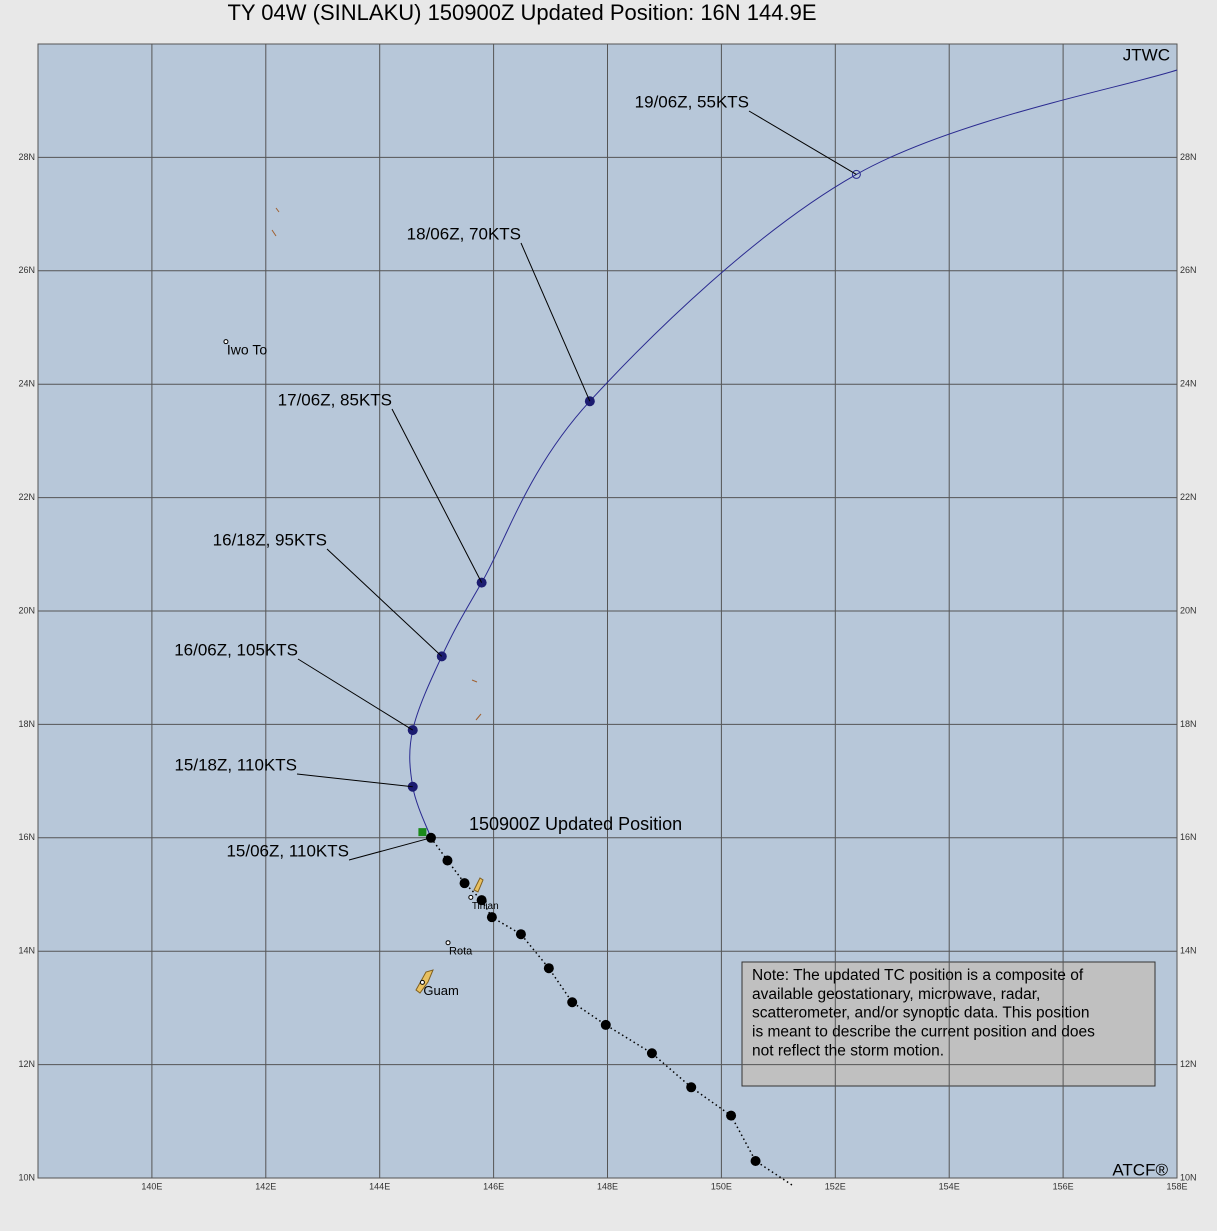 Image resolution: width=1217 pixels, height=1231 pixels. Describe the element at coordinates (1146, 54) in the screenshot. I see `agency: JTWC` at that location.